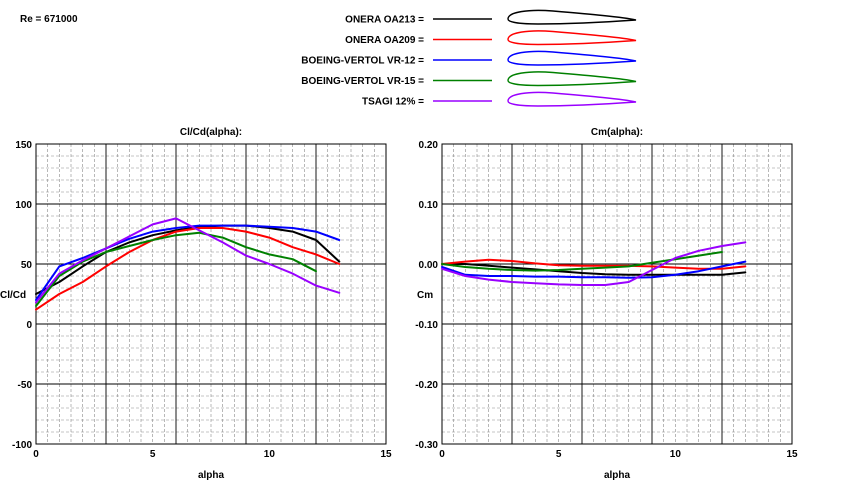 The image size is (859, 481). I want to click on legend-label: TSAGI 12% =, so click(393, 102).